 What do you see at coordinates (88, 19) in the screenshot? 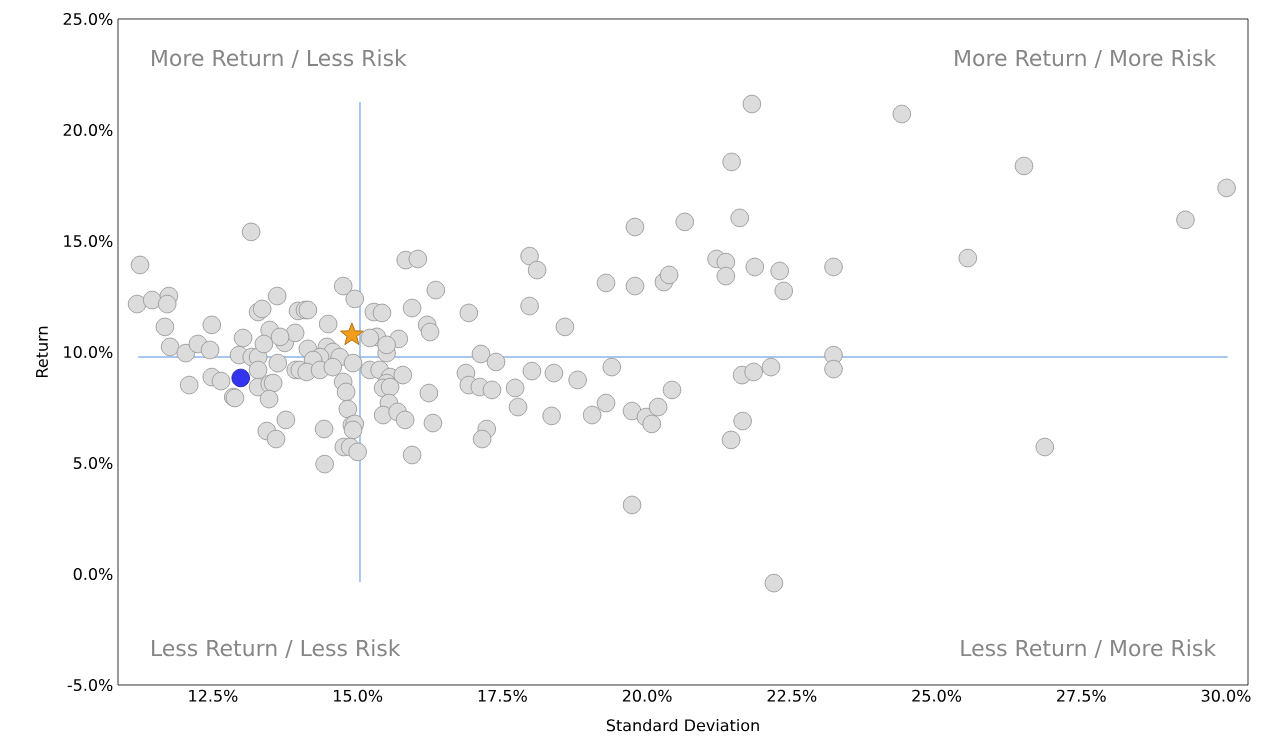
I see `y-tick-label: 25.0%` at bounding box center [88, 19].